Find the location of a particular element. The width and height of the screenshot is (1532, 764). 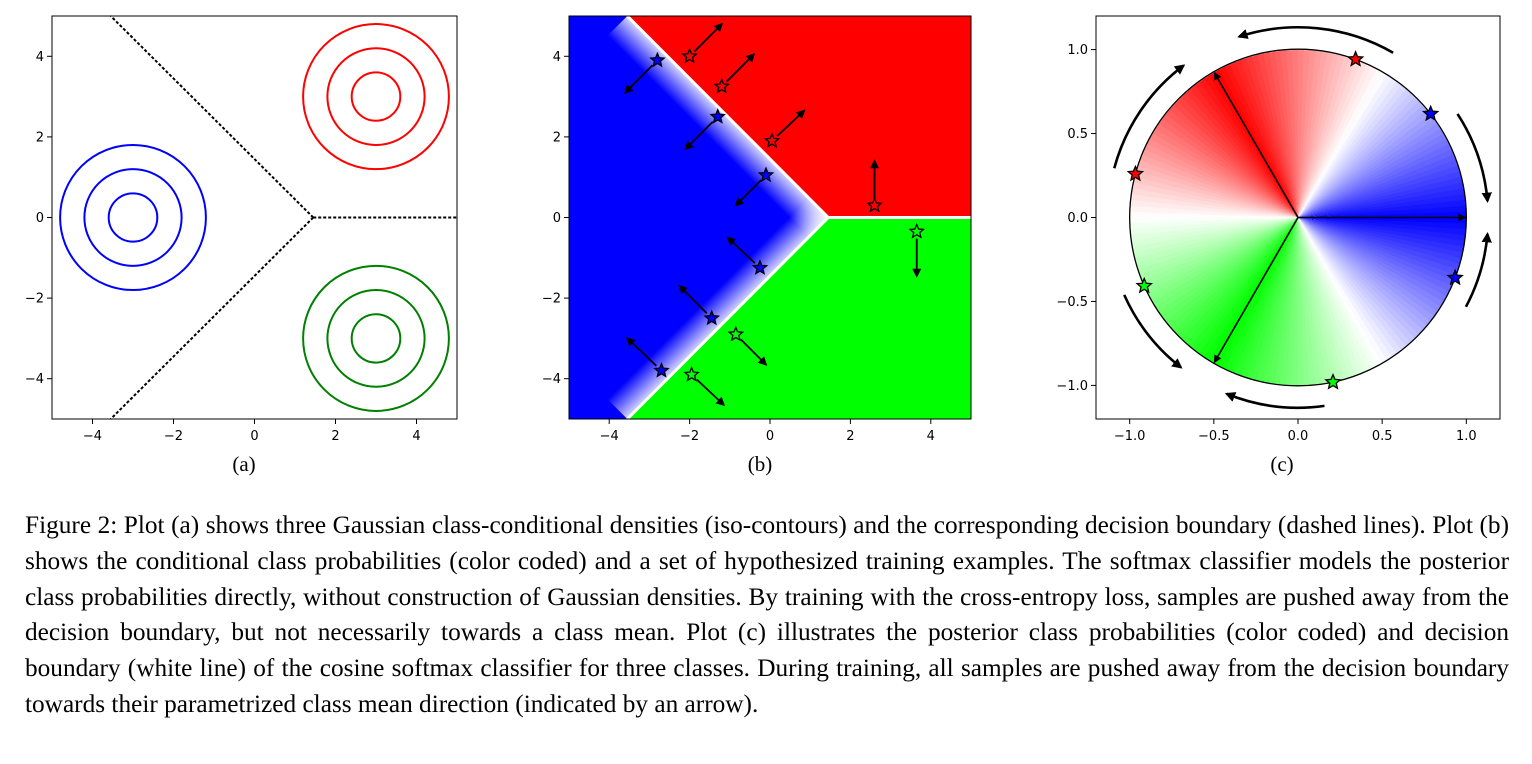

panel-a-xtick-label: −2 is located at coordinates (173, 436).